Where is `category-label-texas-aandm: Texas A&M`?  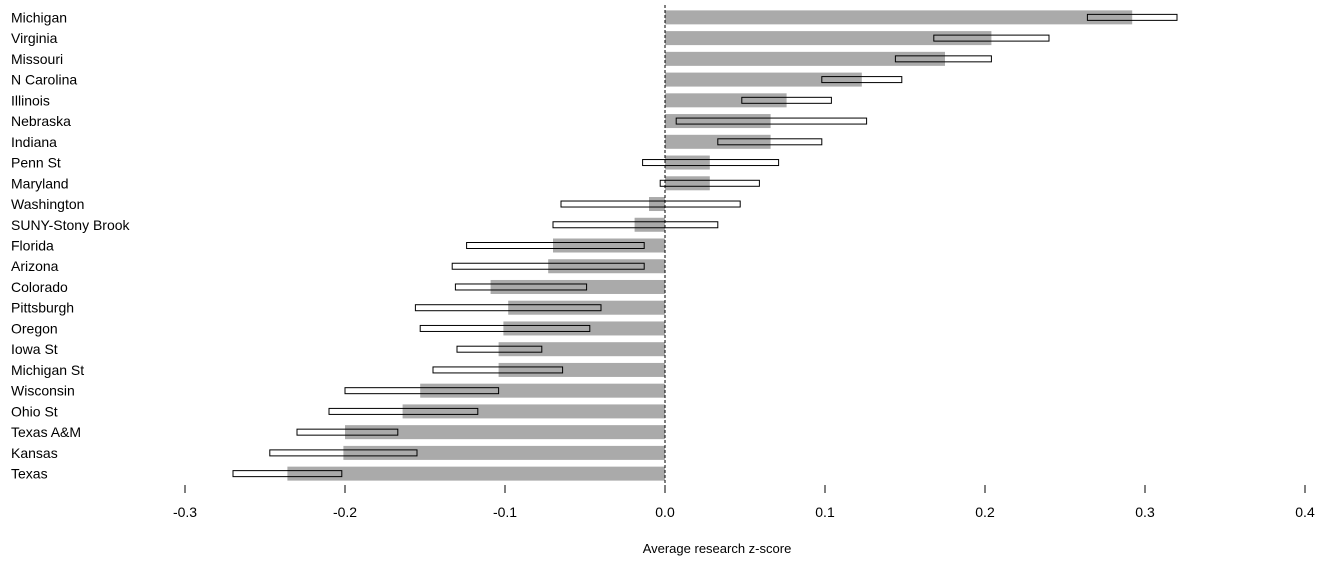
category-label-texas-aandm: Texas A&M is located at coordinates (46, 432).